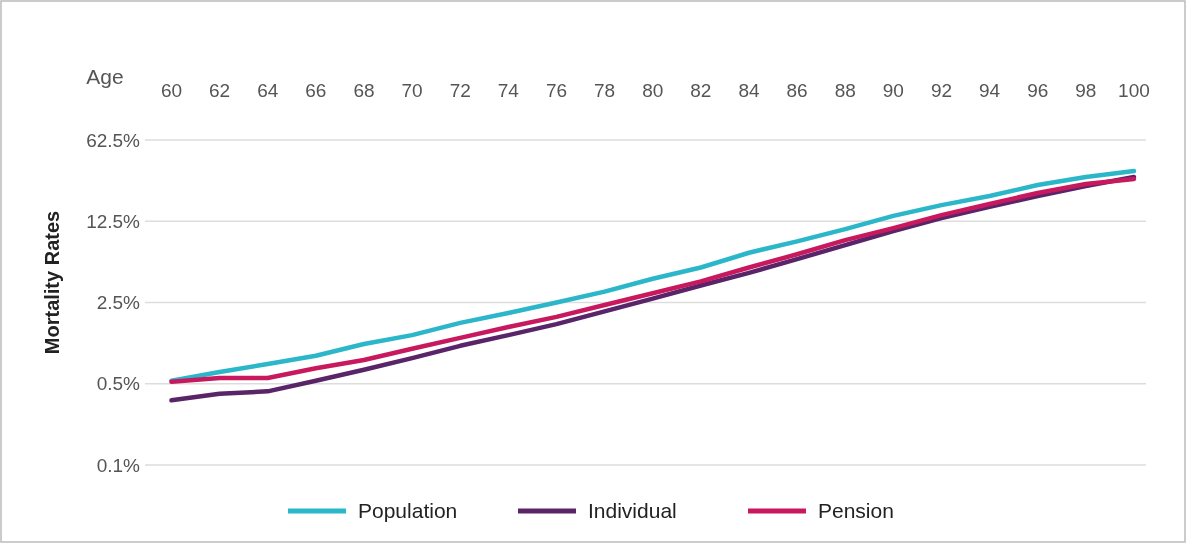 Image resolution: width=1186 pixels, height=543 pixels. I want to click on legend-label: Population, so click(408, 511).